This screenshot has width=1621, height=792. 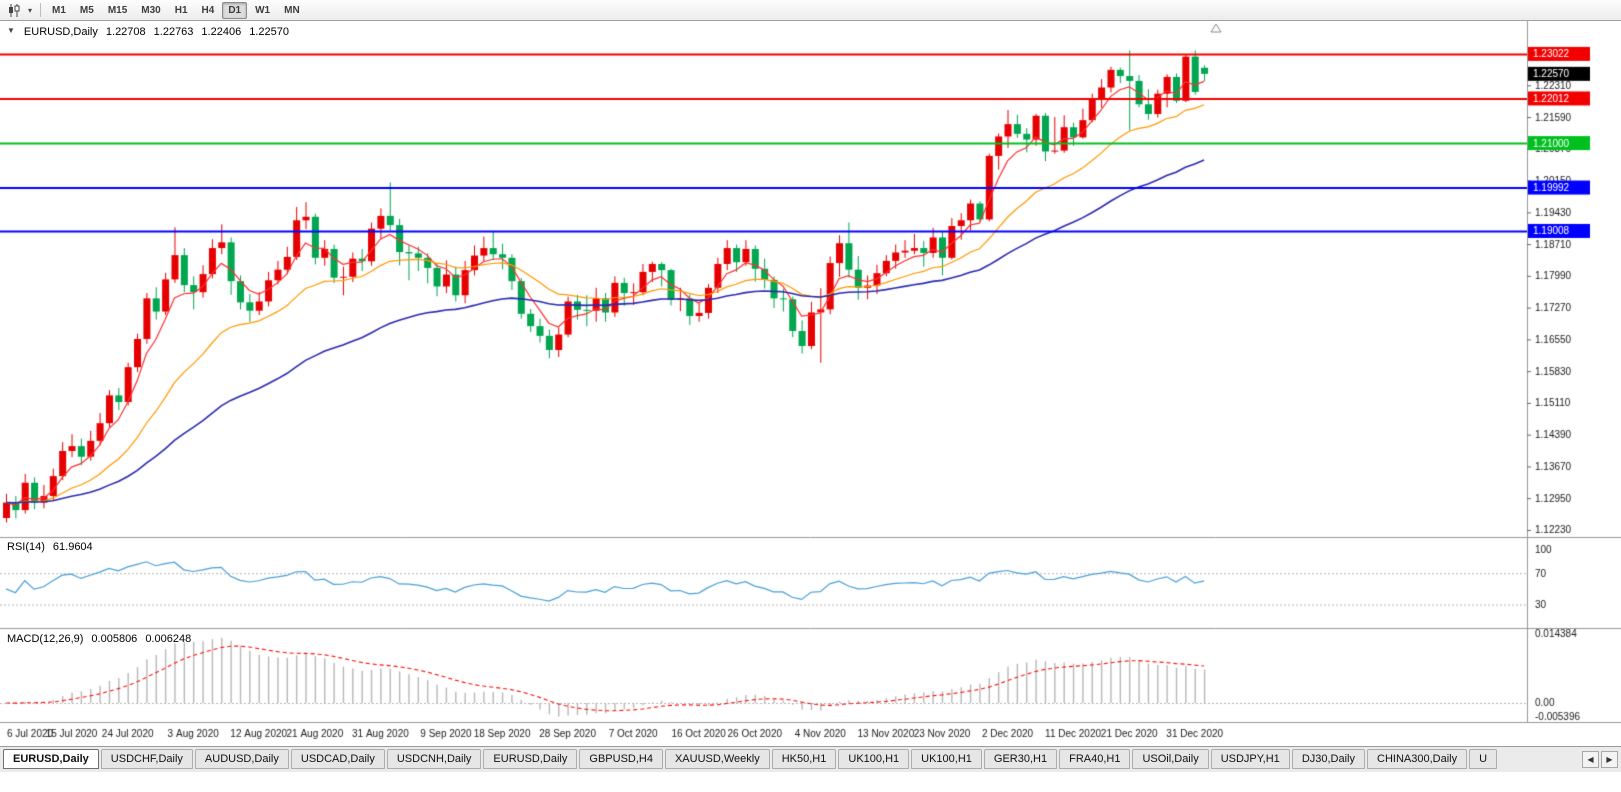 What do you see at coordinates (235, 10) in the screenshot?
I see `timeframe-d1: D1` at bounding box center [235, 10].